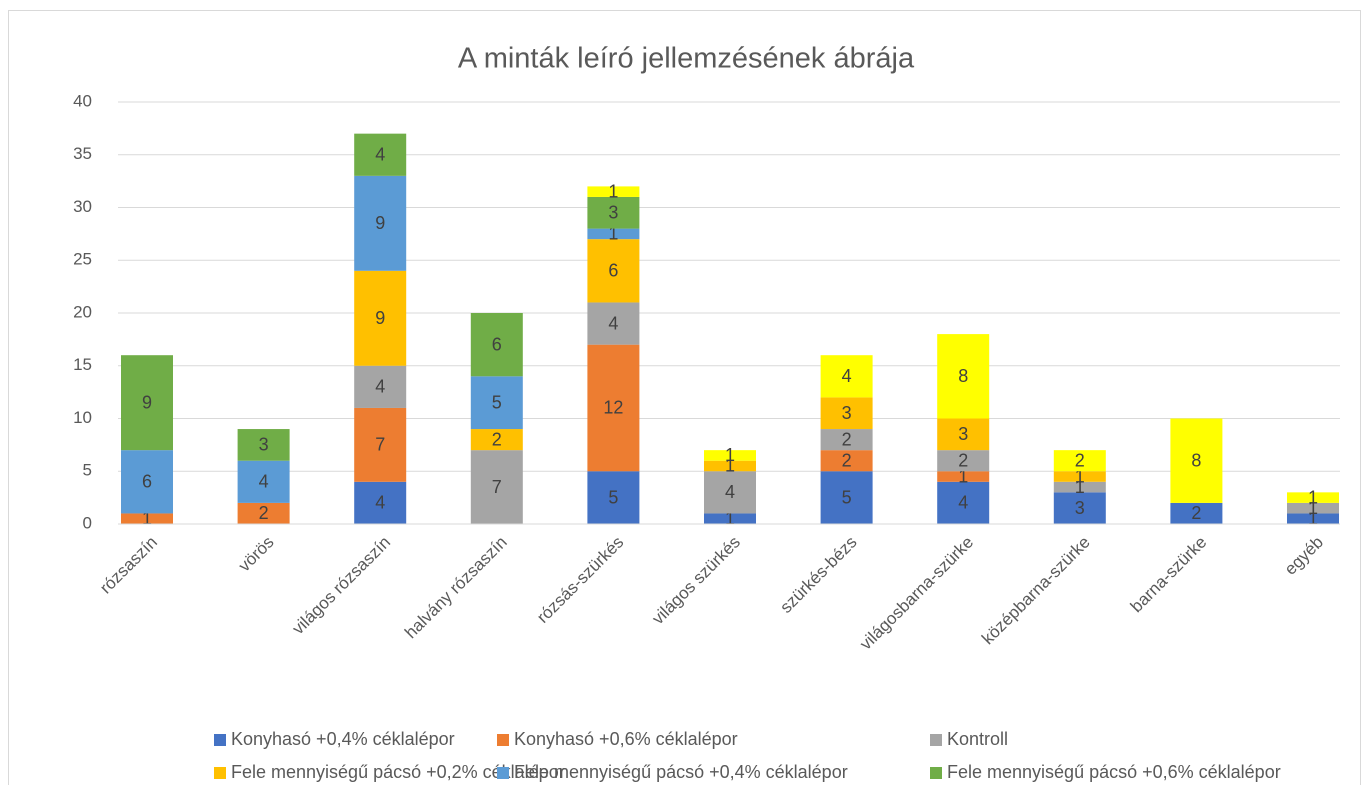  I want to click on legend-label: Konyhasó +0,4% céklalépor, so click(343, 739).